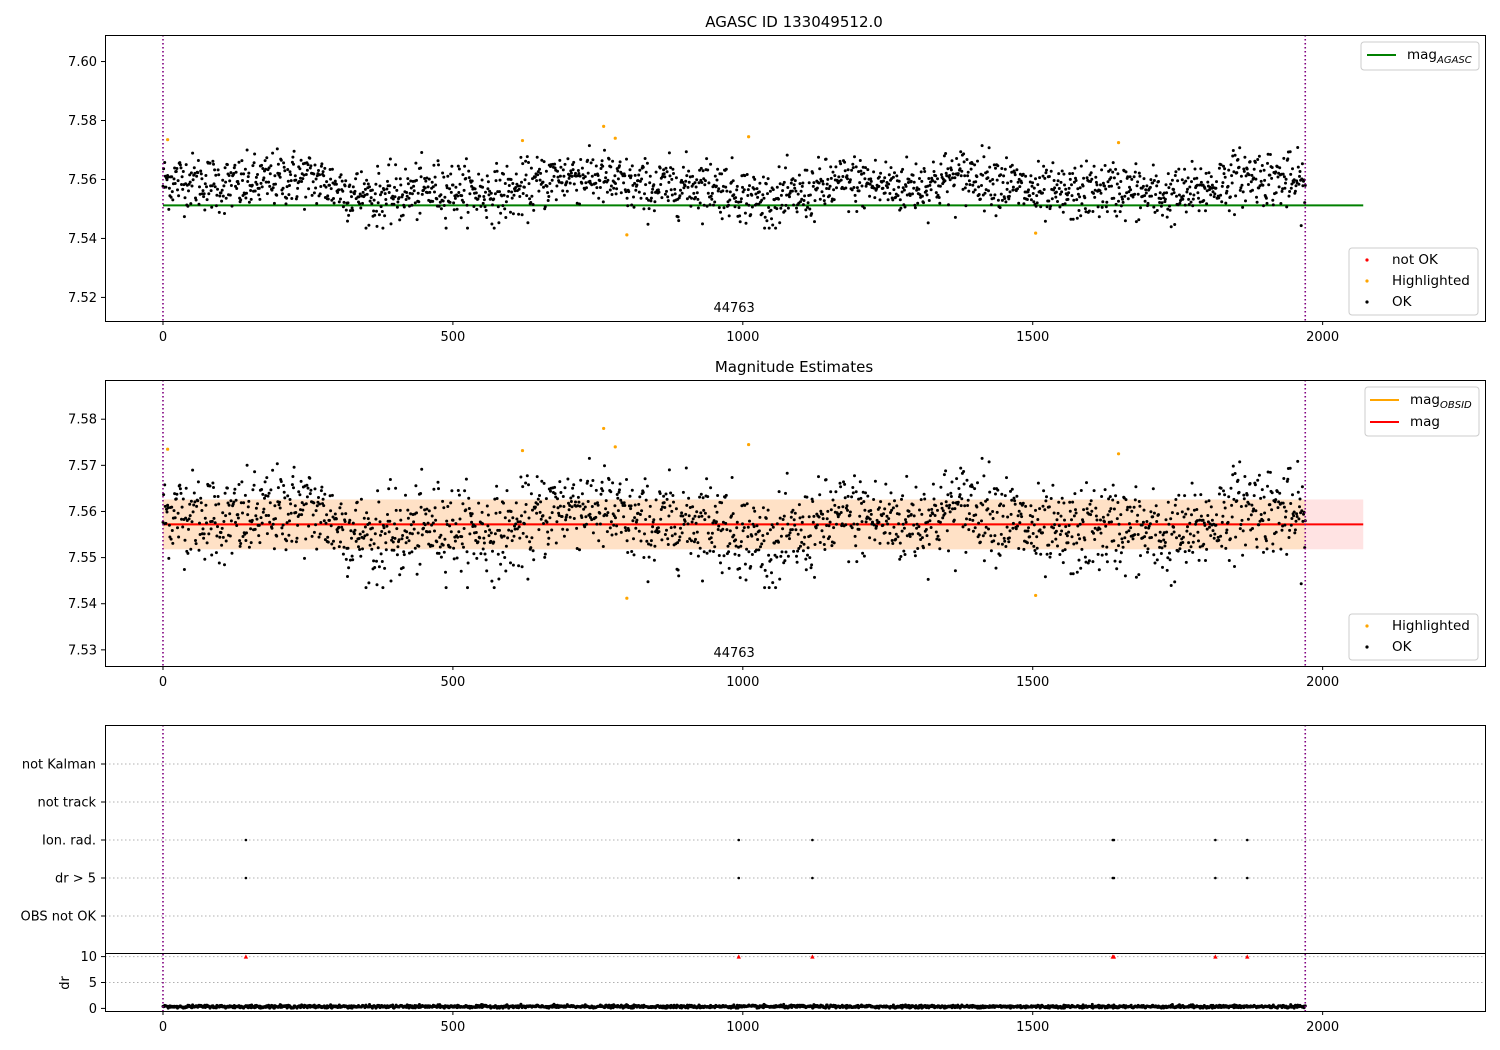  What do you see at coordinates (452, 337) in the screenshot?
I see `x-tick-label: 500` at bounding box center [452, 337].